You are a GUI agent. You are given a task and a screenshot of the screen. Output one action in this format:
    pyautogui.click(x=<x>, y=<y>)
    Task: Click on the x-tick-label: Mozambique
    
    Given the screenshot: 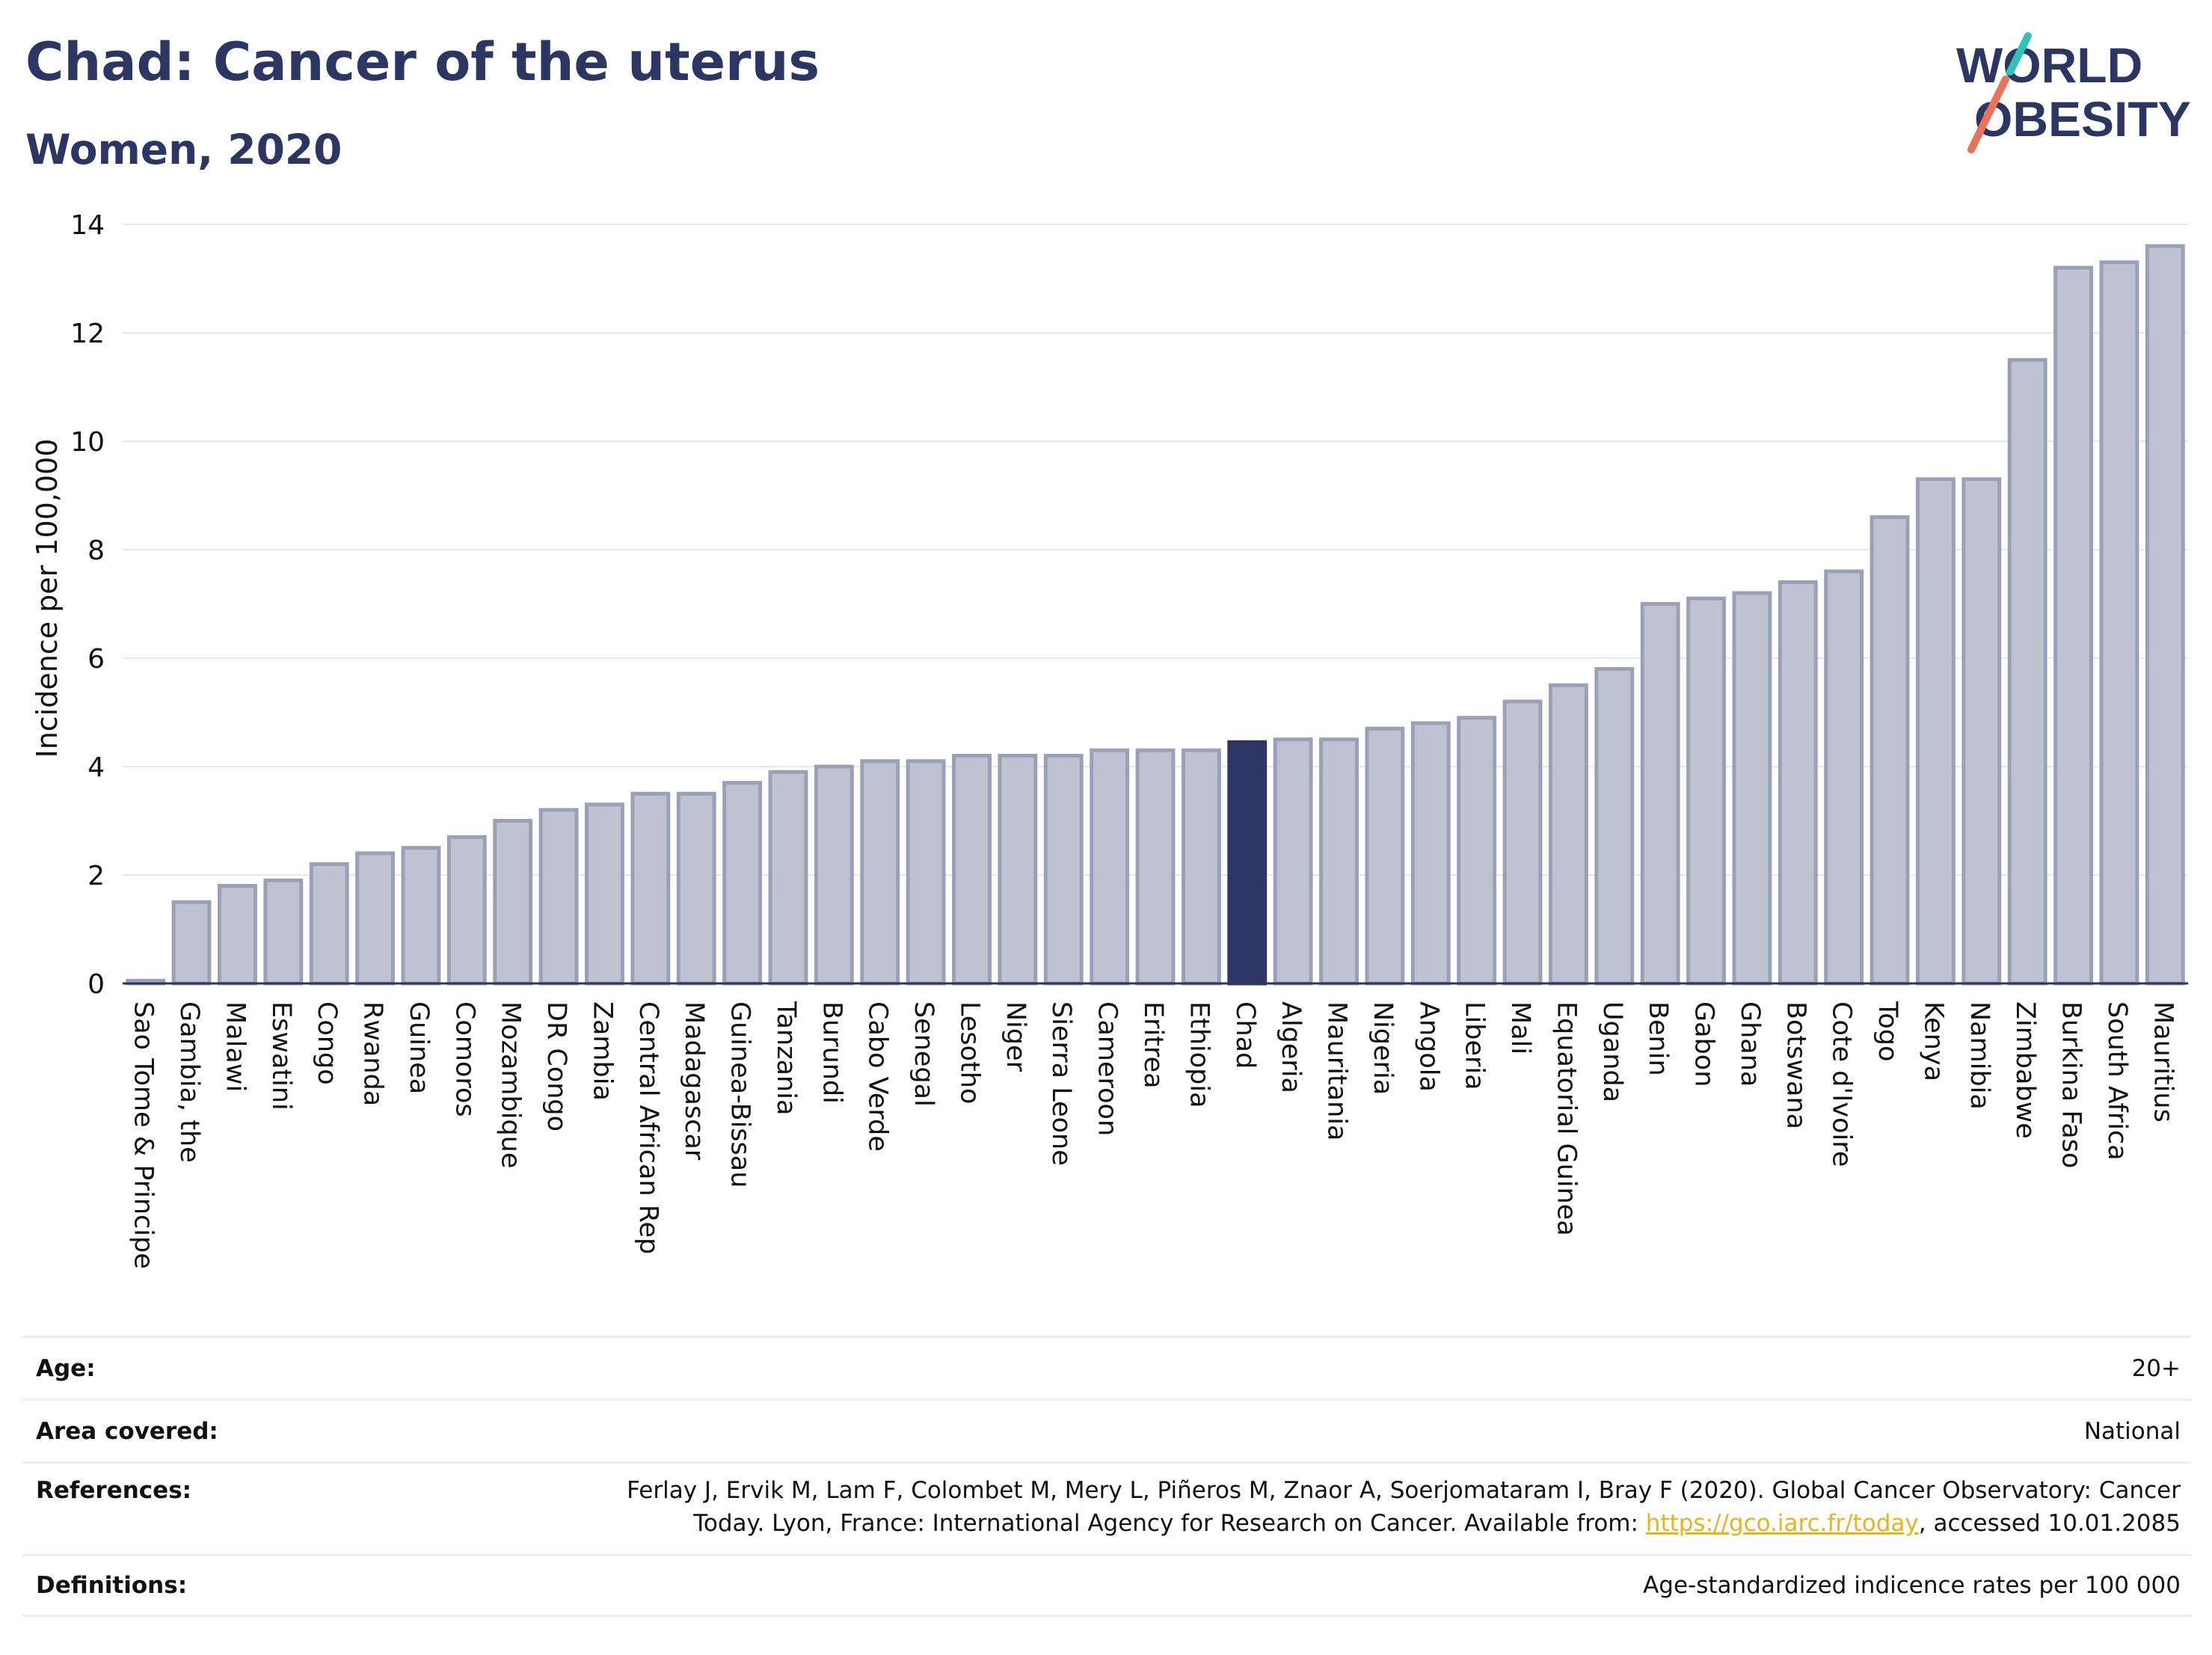 What is the action you would take?
    pyautogui.click(x=511, y=1084)
    